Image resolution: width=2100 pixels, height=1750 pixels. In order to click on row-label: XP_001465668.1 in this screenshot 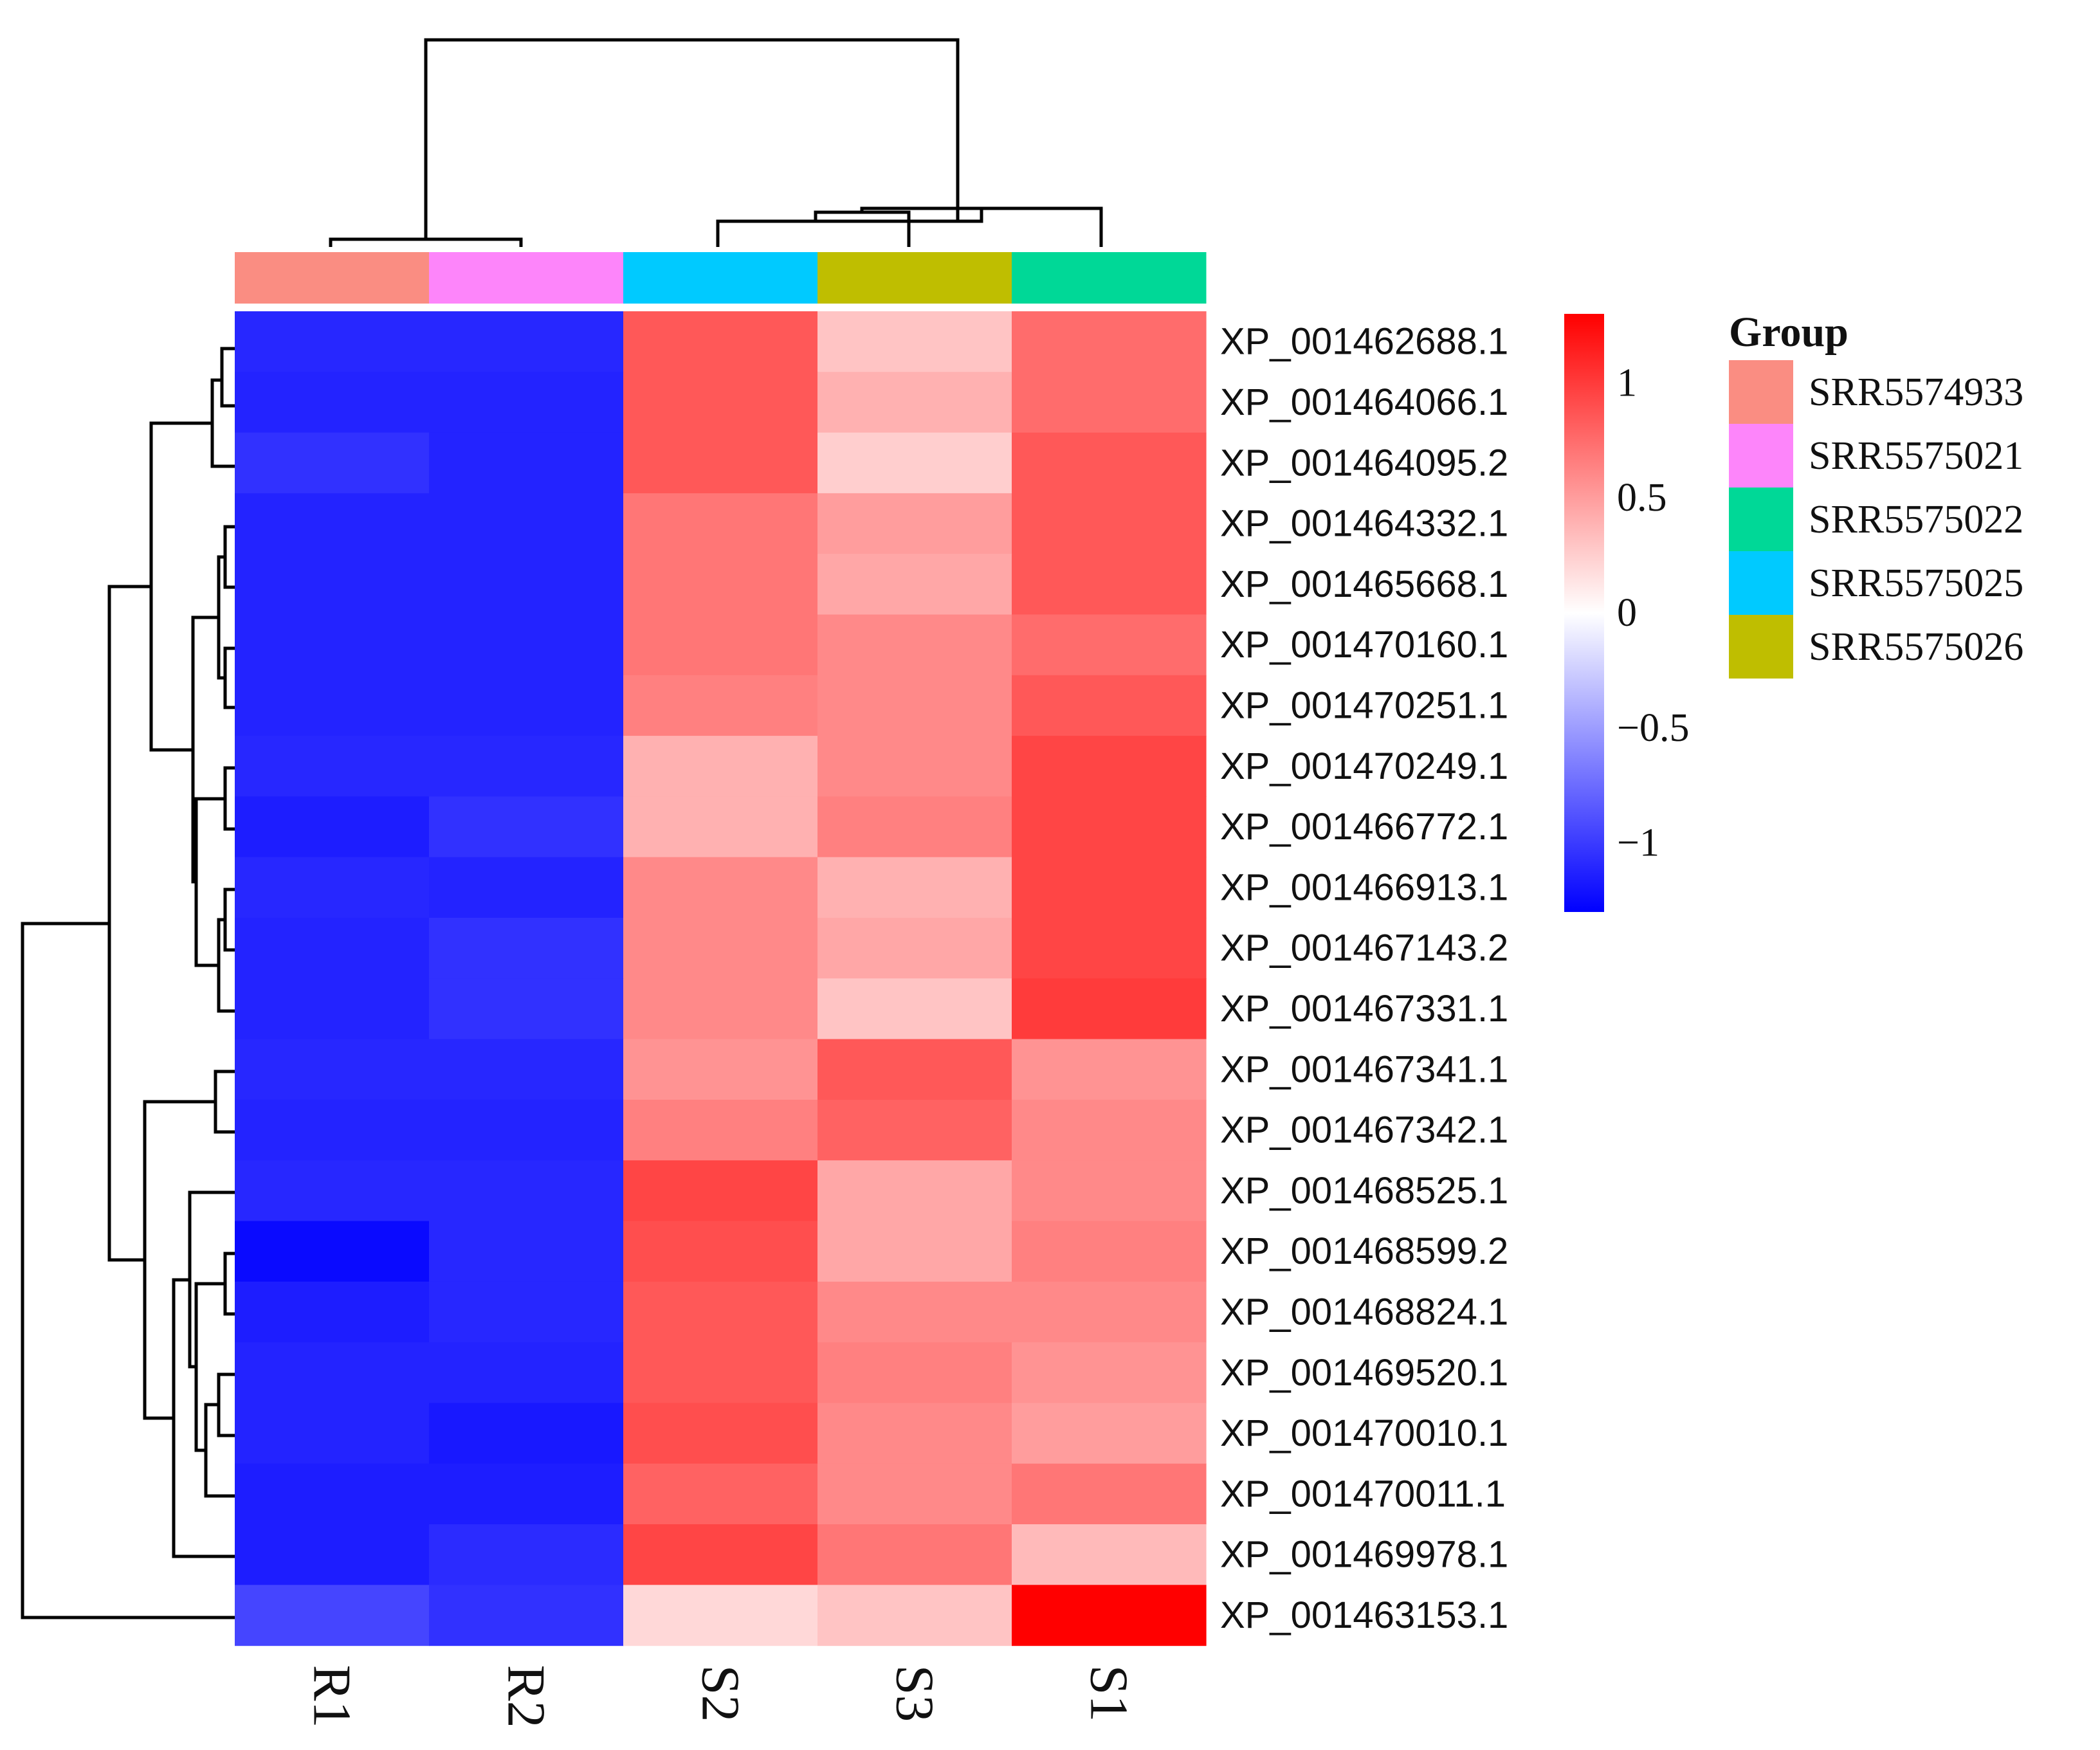, I will do `click(1364, 584)`.